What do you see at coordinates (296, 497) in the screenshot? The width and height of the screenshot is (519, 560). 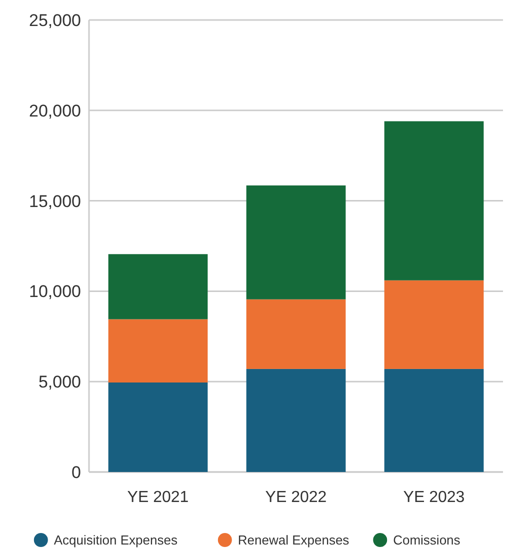 I see `x-tick-label: YE 2022` at bounding box center [296, 497].